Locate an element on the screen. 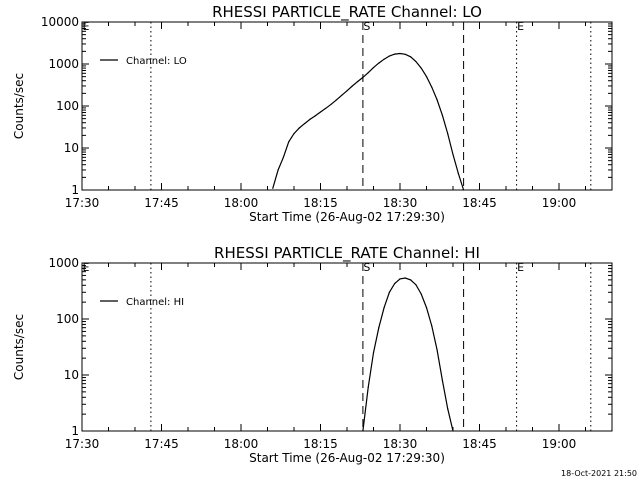 The image size is (640, 480). chart-title: RHESSI PARTICLE_RATE Channel: HI is located at coordinates (347, 253).